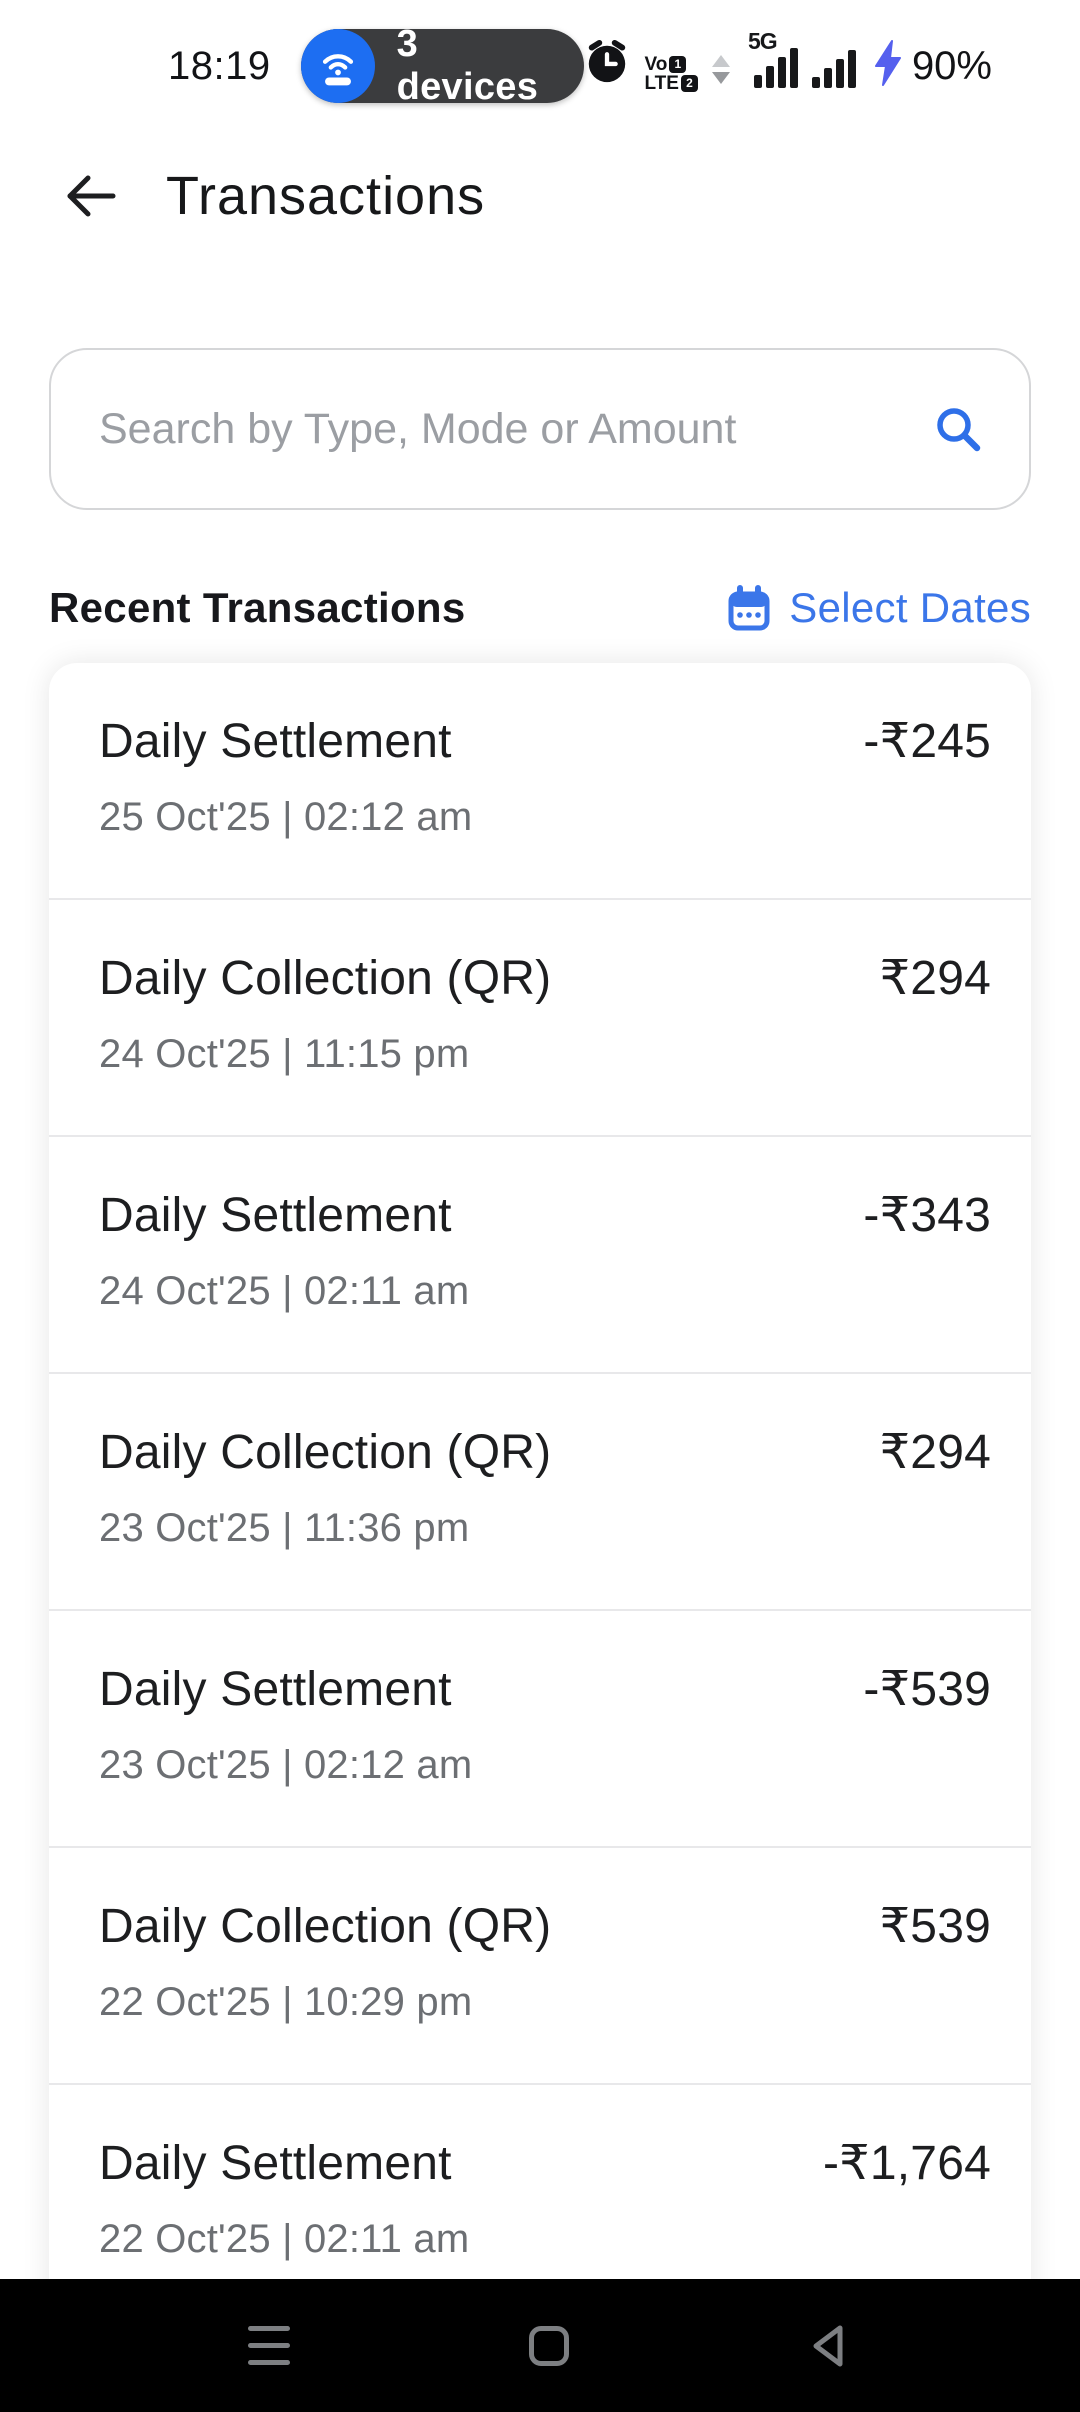  What do you see at coordinates (888, 65) in the screenshot?
I see `charging-bolt-icon` at bounding box center [888, 65].